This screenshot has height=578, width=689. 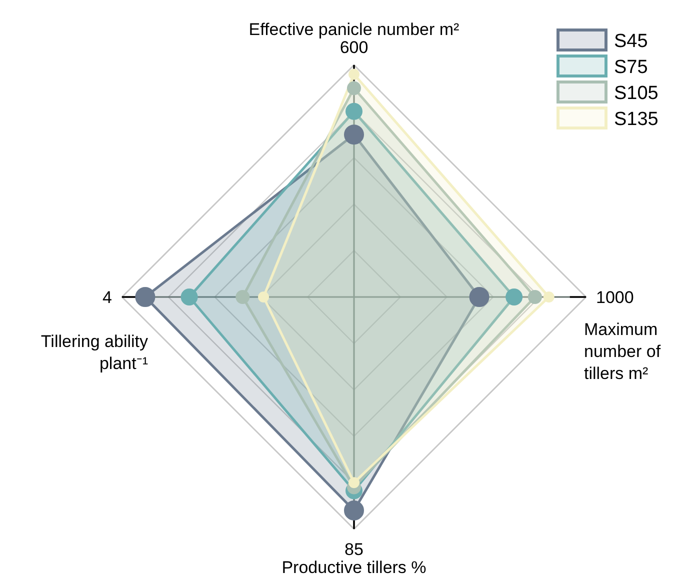 What do you see at coordinates (631, 67) in the screenshot?
I see `legend-label: S75` at bounding box center [631, 67].